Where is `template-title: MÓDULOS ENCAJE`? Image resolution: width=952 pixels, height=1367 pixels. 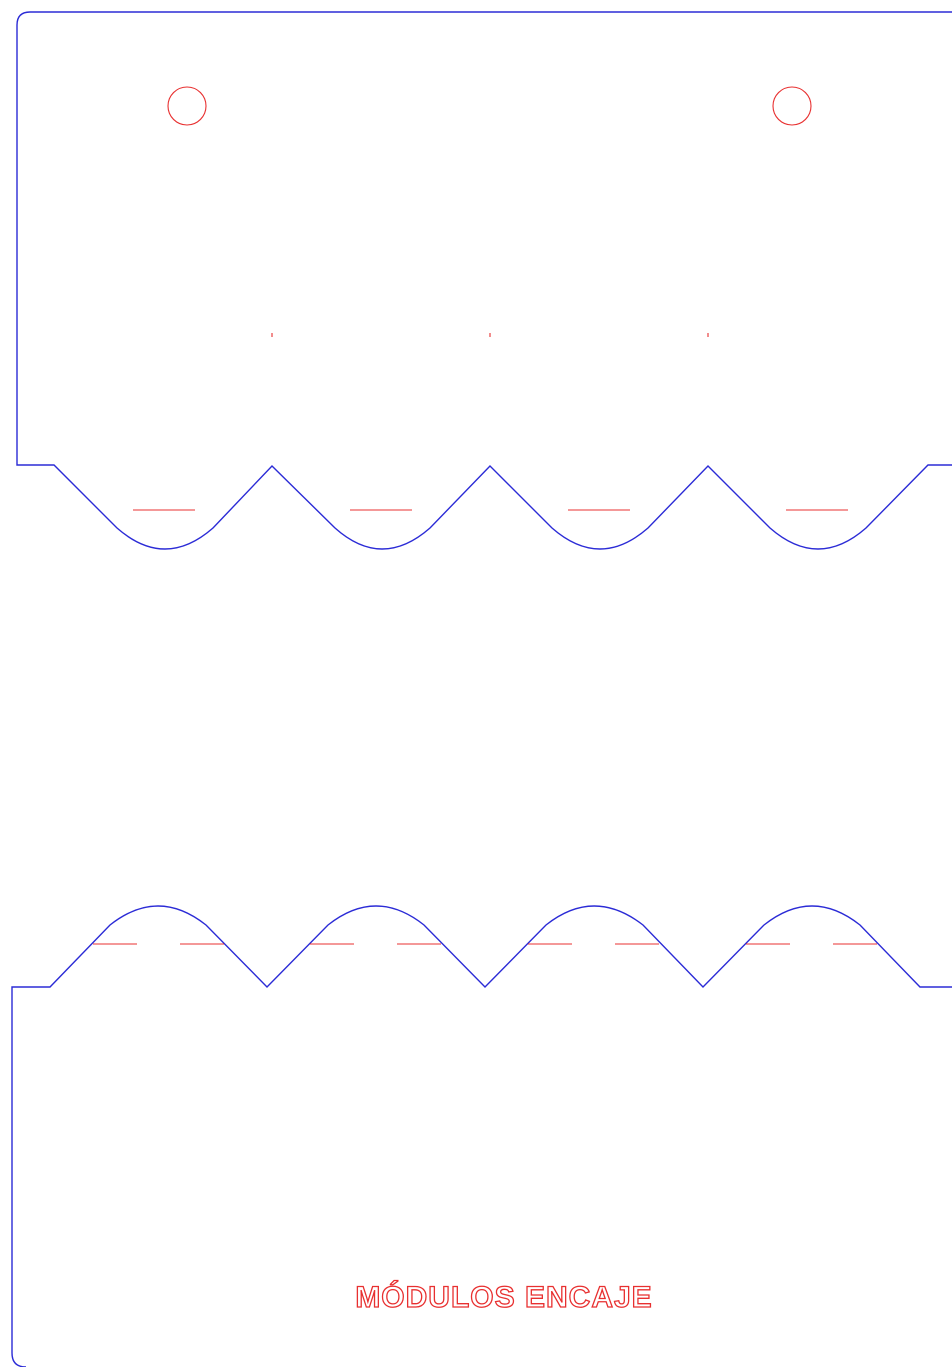 template-title: MÓDULOS ENCAJE is located at coordinates (503, 1297).